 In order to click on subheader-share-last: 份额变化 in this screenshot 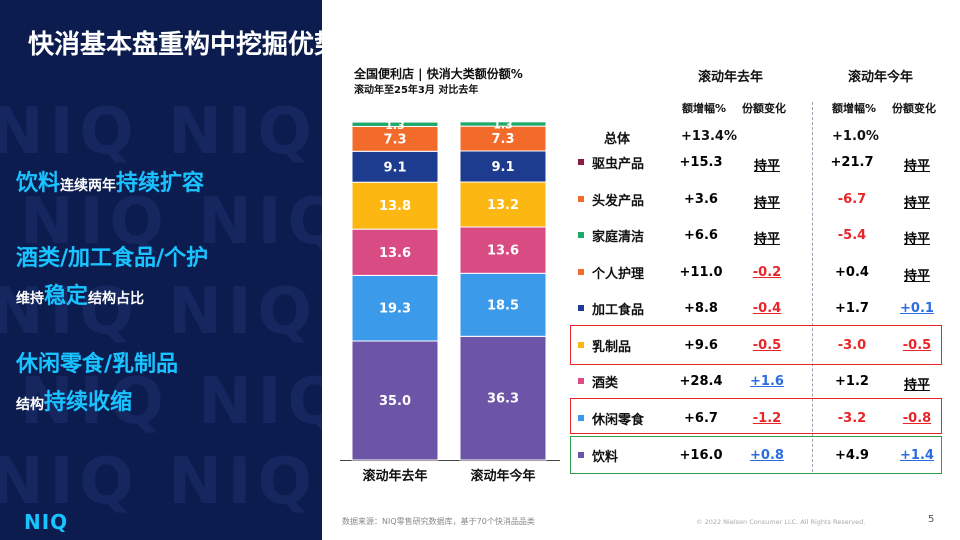, I will do `click(764, 108)`.